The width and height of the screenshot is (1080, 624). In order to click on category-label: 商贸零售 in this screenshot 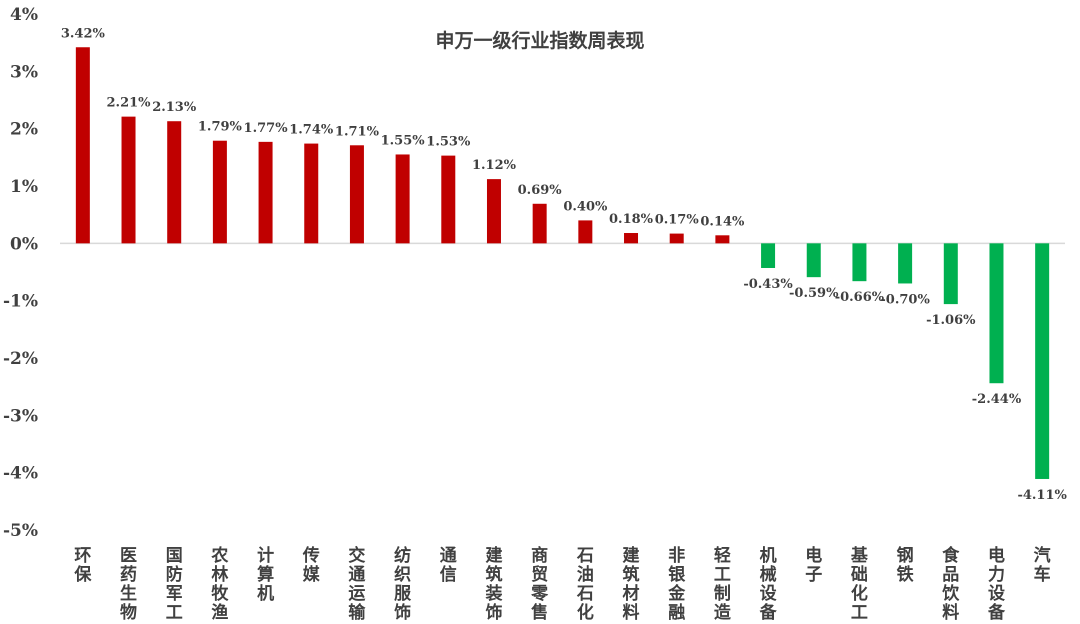, I will do `click(539, 584)`.